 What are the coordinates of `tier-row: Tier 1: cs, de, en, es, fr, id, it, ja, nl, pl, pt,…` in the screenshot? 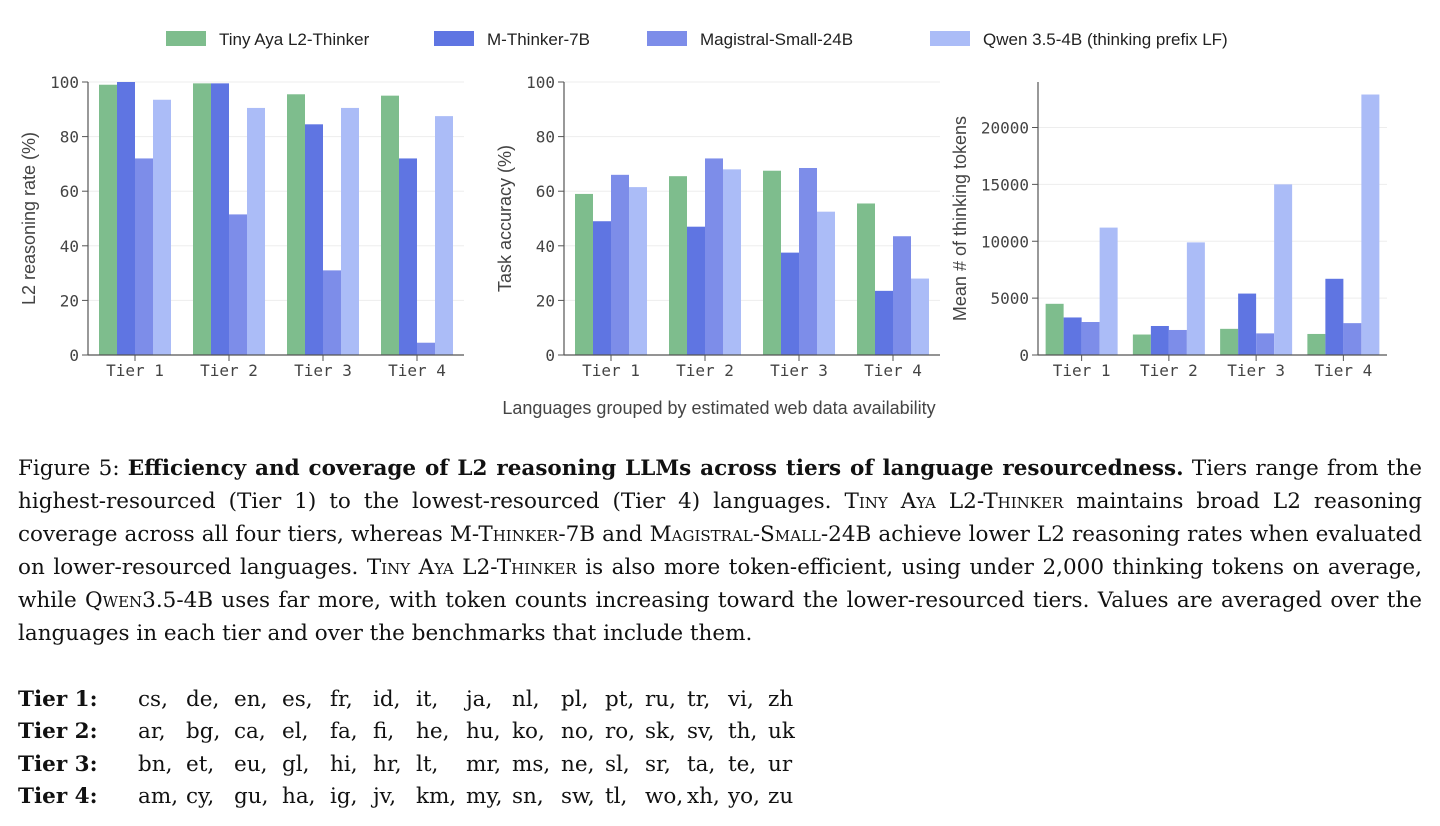 It's located at (413, 699).